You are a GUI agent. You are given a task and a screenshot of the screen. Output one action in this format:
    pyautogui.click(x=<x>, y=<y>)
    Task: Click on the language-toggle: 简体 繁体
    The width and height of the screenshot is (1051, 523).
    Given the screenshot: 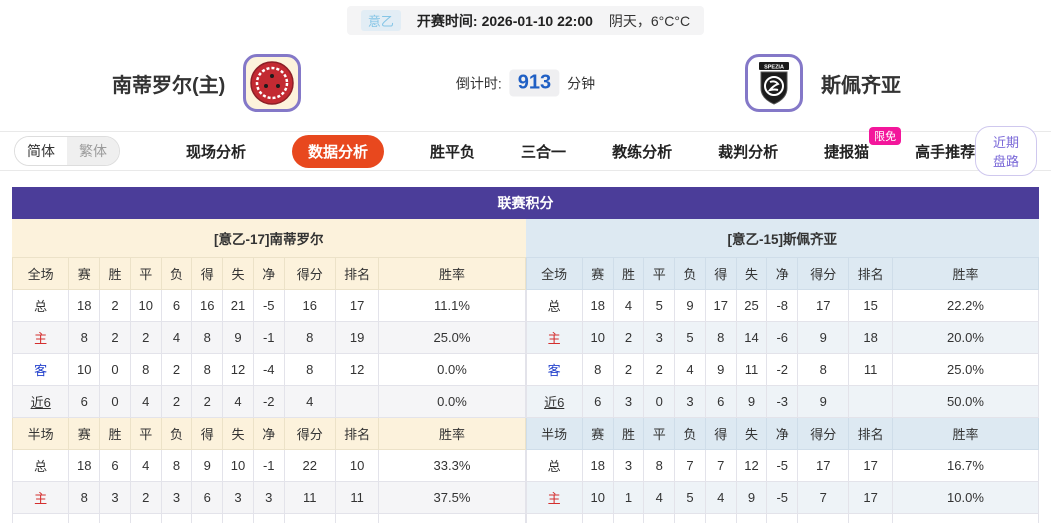 What is the action you would take?
    pyautogui.click(x=67, y=151)
    